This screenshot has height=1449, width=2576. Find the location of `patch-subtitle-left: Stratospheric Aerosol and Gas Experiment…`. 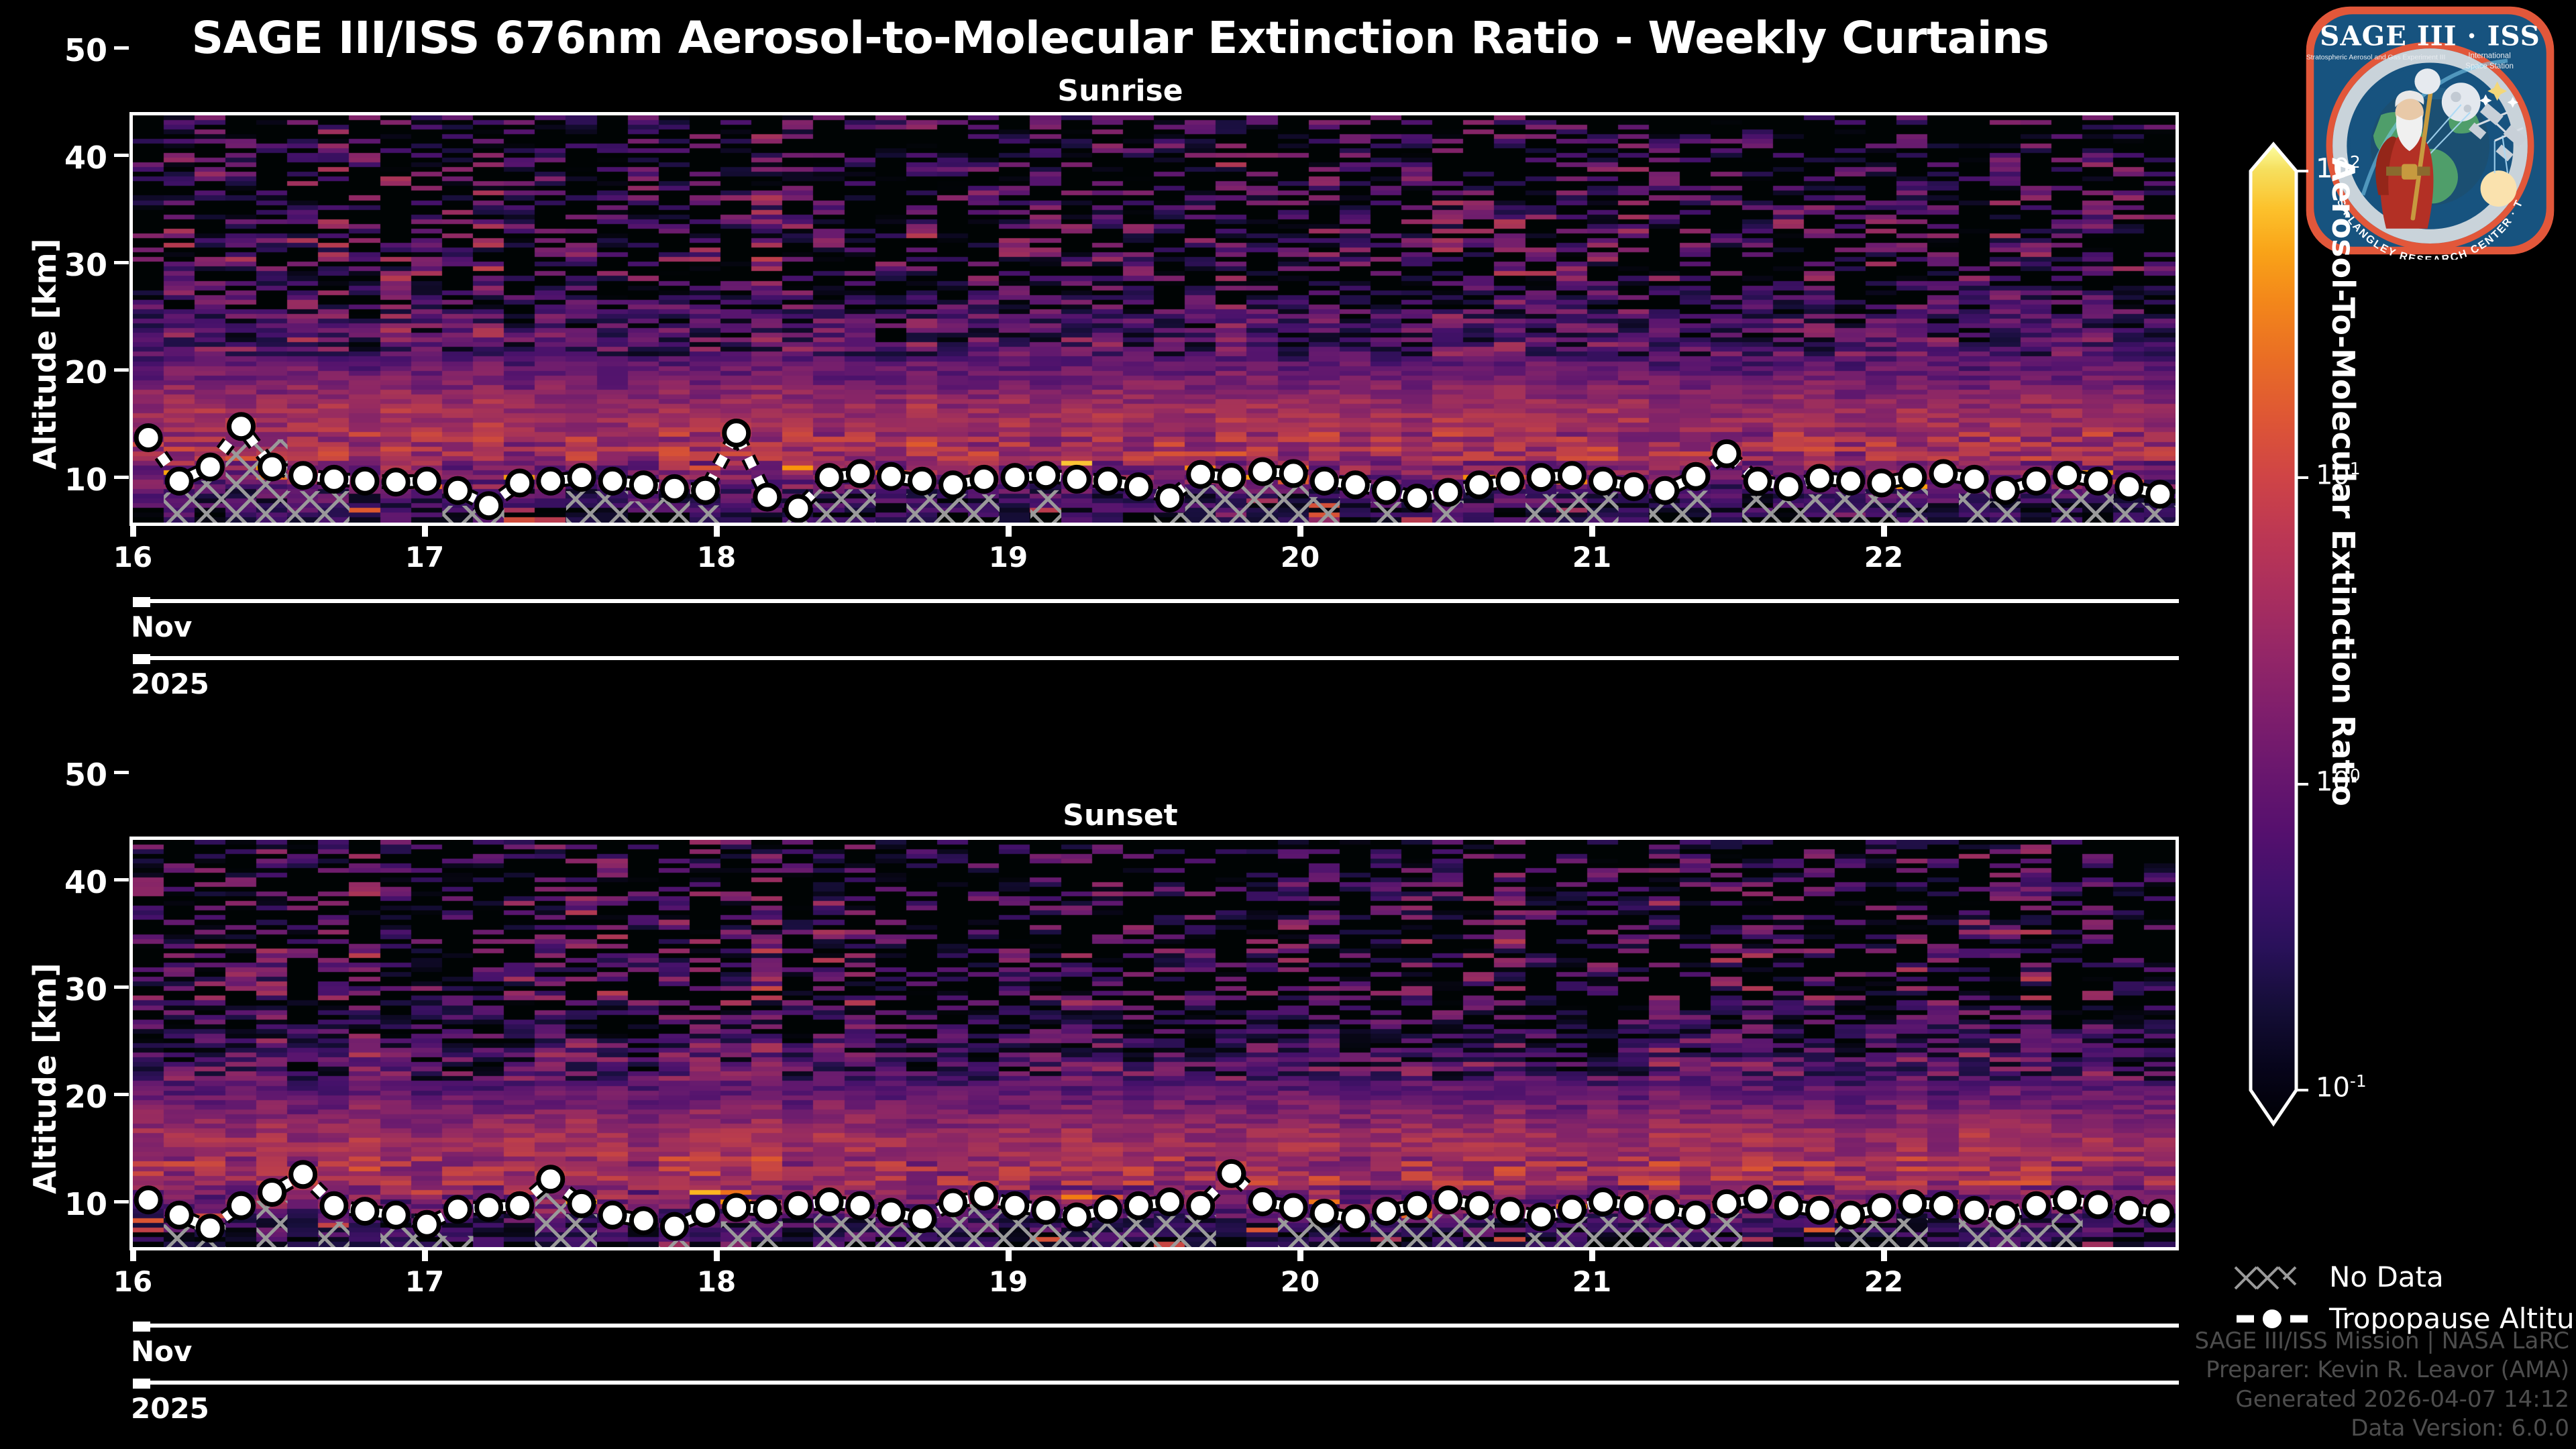

patch-subtitle-left: Stratospheric Aerosol and Gas Experiment… is located at coordinates (2376, 58).